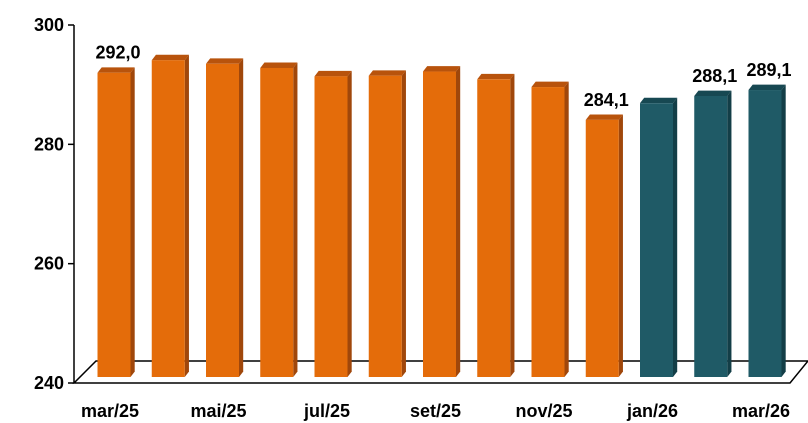 This screenshot has height=423, width=808. What do you see at coordinates (714, 76) in the screenshot?
I see `data-label: 288,1` at bounding box center [714, 76].